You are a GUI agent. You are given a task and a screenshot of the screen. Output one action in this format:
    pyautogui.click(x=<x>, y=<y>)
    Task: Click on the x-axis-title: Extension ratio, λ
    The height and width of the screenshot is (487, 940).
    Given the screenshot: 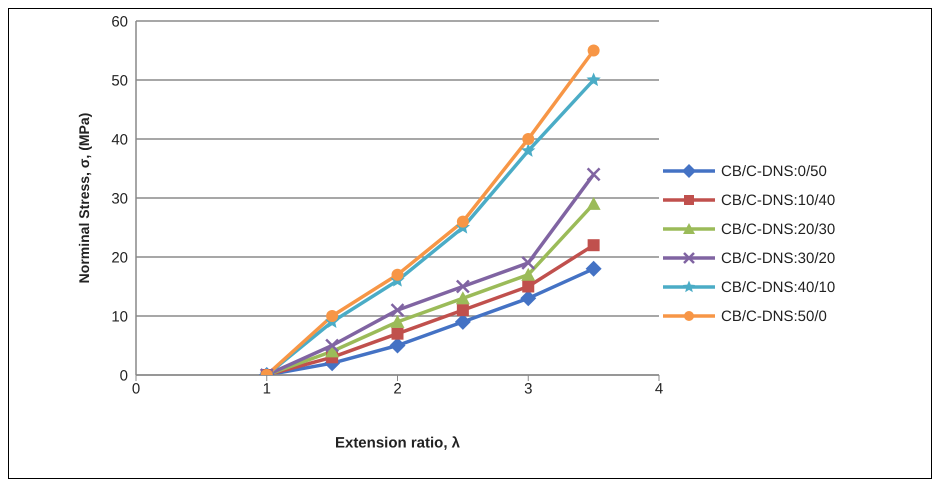 What is the action you would take?
    pyautogui.click(x=397, y=443)
    